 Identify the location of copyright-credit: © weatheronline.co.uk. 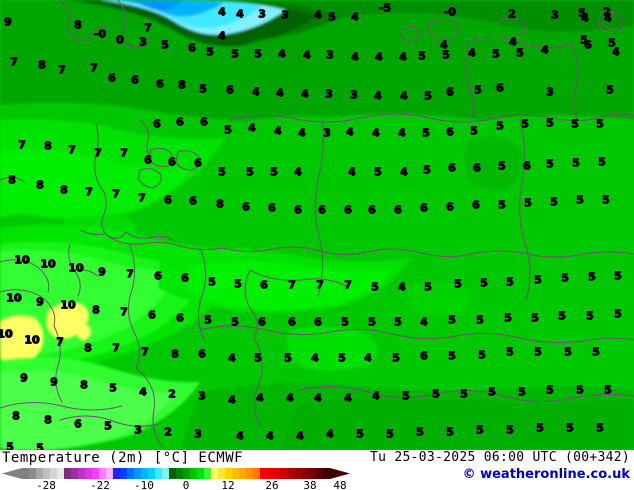
(546, 474).